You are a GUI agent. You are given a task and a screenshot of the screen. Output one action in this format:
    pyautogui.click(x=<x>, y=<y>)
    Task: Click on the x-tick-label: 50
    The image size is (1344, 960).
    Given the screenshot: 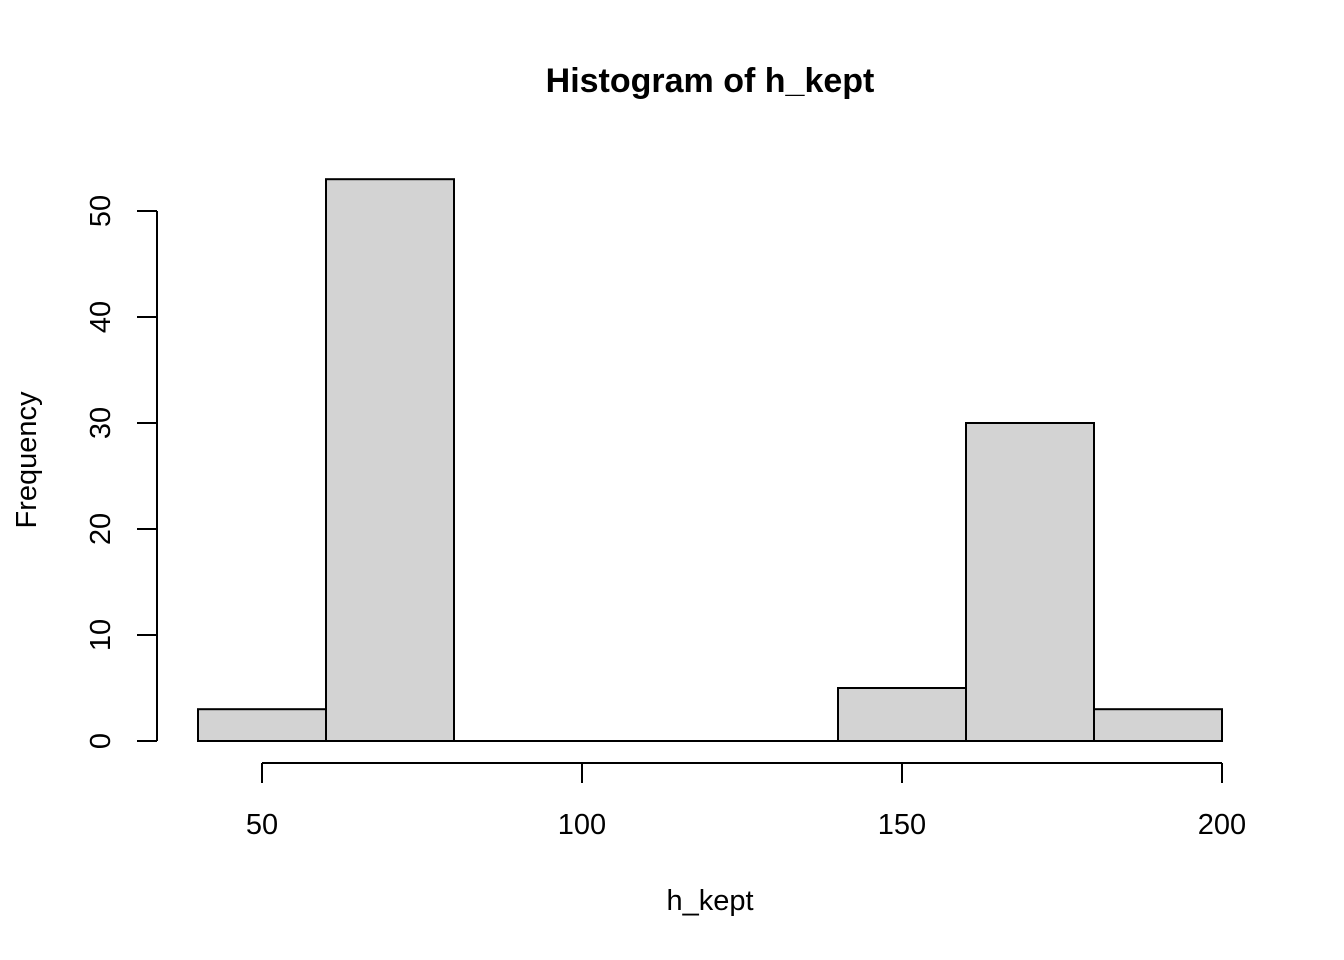 What is the action you would take?
    pyautogui.click(x=262, y=825)
    